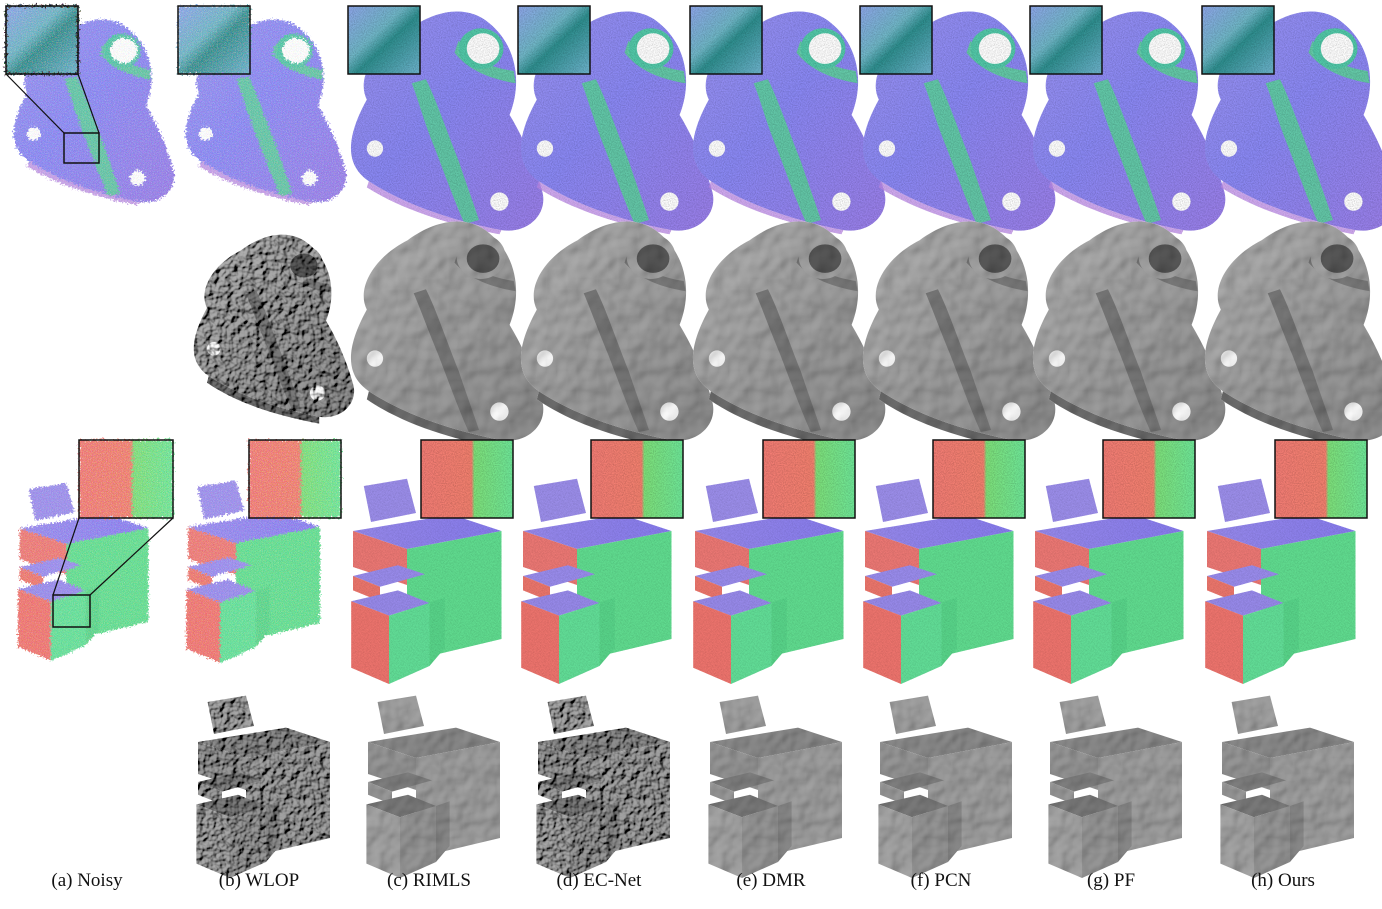 Image resolution: width=1382 pixels, height=909 pixels. Describe the element at coordinates (944, 561) in the screenshot. I see `panel-block-normals-pcn` at that location.